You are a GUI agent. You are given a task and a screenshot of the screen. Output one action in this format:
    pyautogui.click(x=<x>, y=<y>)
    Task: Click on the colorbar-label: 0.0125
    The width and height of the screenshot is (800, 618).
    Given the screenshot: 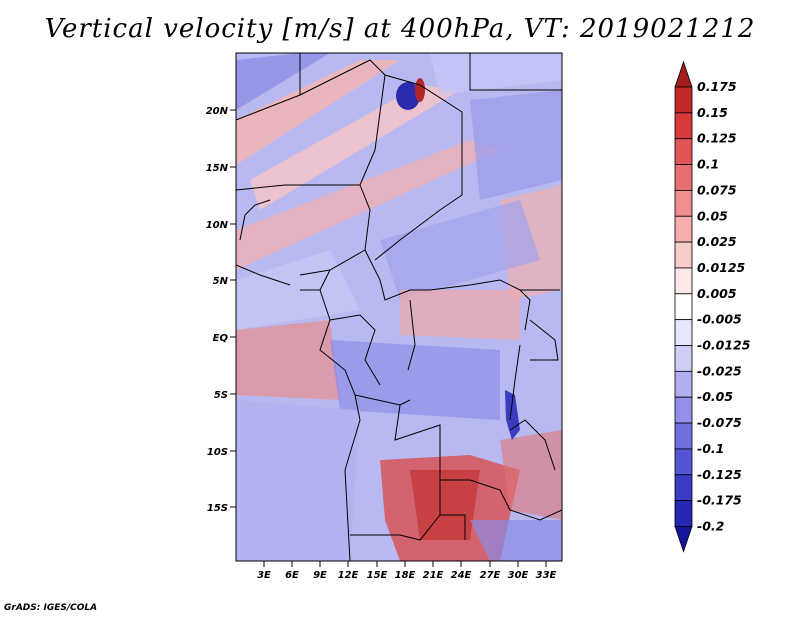 What is the action you would take?
    pyautogui.click(x=721, y=267)
    